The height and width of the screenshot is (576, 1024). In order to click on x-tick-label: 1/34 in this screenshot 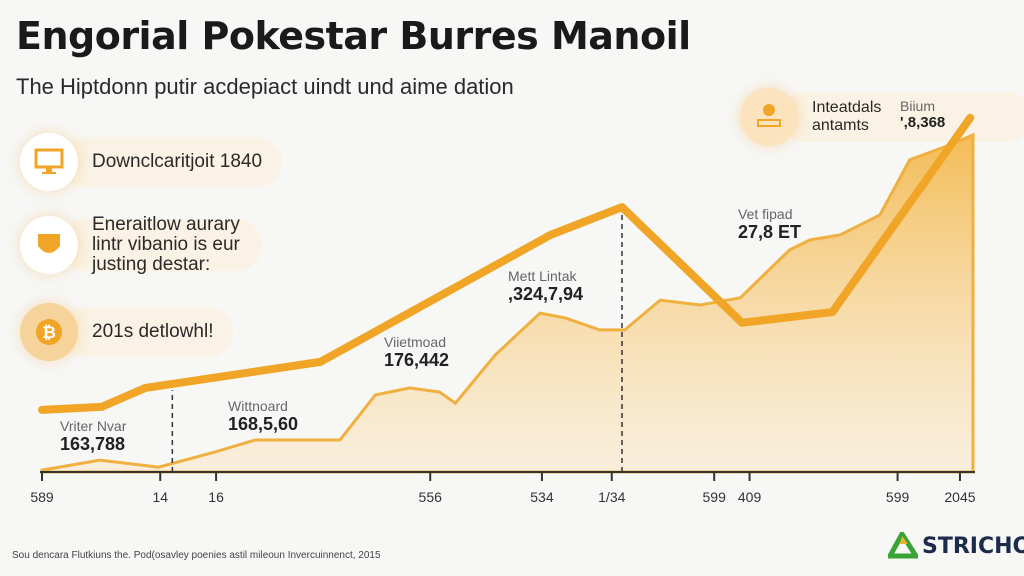, I will do `click(611, 497)`.